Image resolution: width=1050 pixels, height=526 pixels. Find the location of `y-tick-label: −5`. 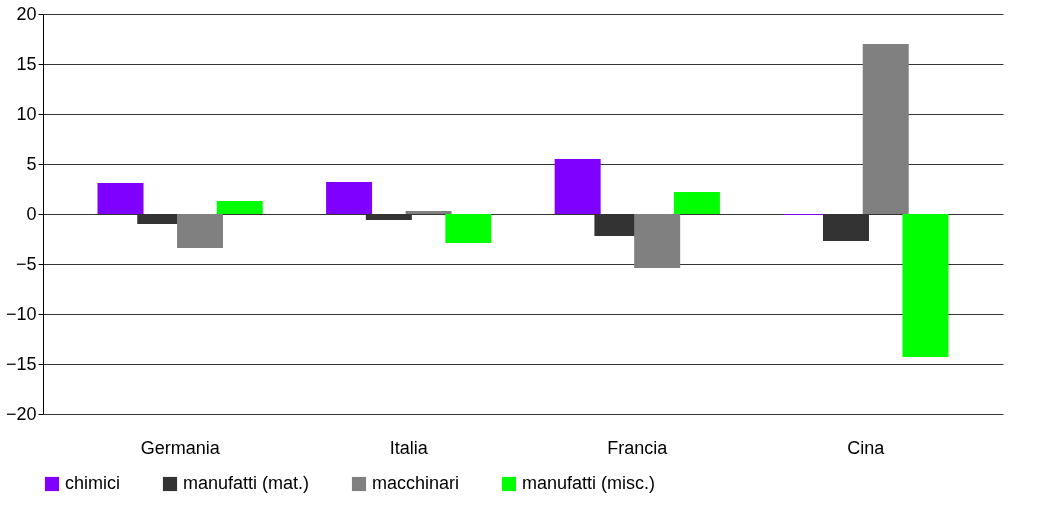

y-tick-label: −5 is located at coordinates (26, 263).